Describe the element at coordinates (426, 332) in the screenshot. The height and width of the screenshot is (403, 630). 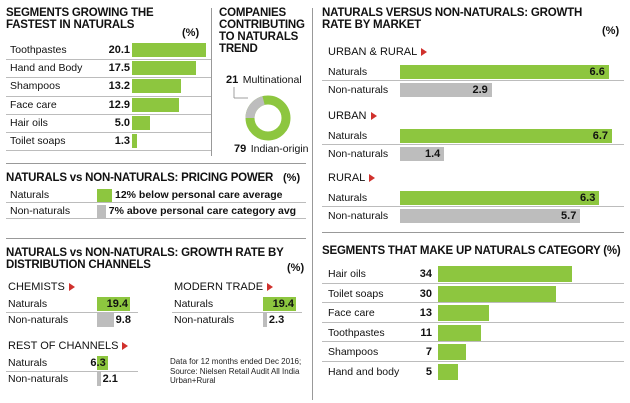
I see `data-label: 11` at that location.